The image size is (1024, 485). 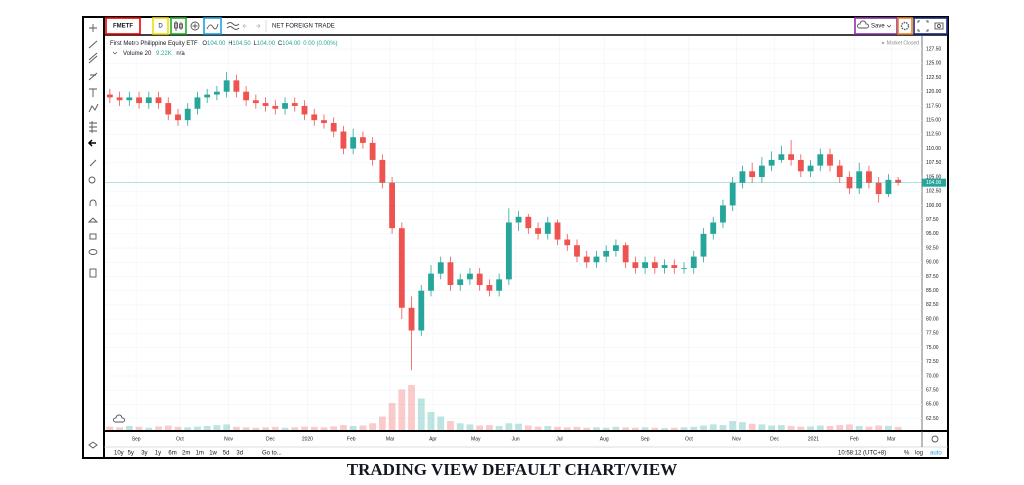 What do you see at coordinates (93, 92) in the screenshot?
I see `text-tool` at bounding box center [93, 92].